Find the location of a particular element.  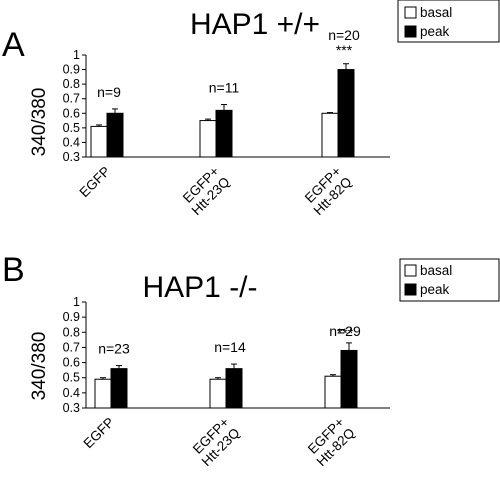

panel-letter: A is located at coordinates (13, 45).